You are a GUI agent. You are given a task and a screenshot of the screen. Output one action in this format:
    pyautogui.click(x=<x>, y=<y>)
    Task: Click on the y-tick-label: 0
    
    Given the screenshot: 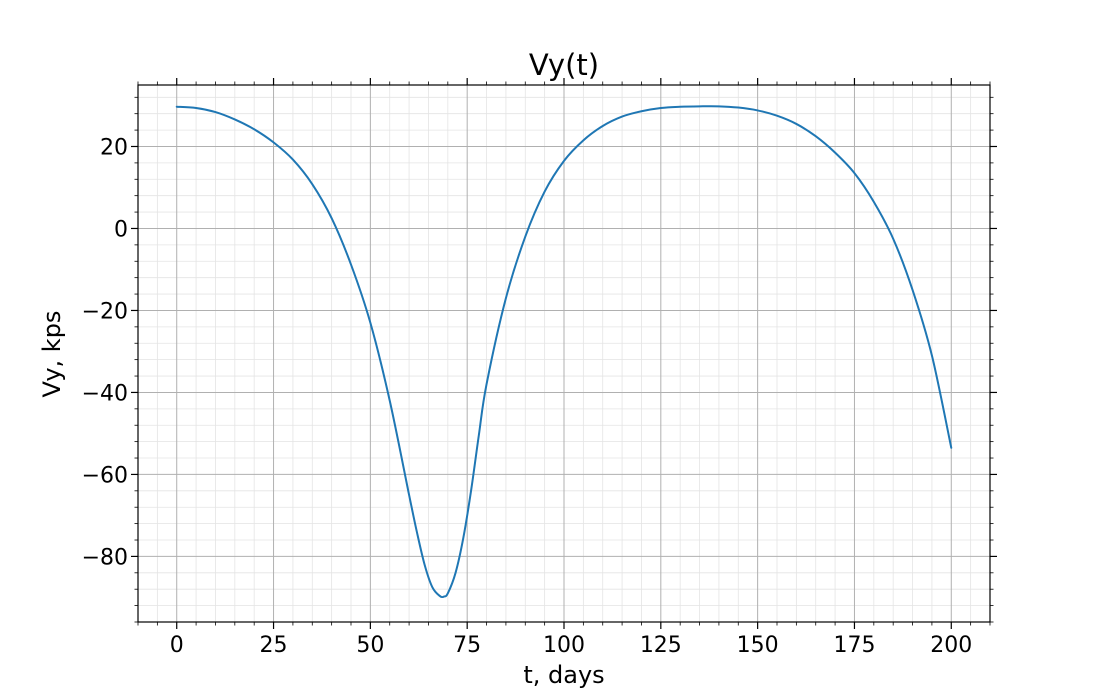 What is the action you would take?
    pyautogui.click(x=121, y=229)
    